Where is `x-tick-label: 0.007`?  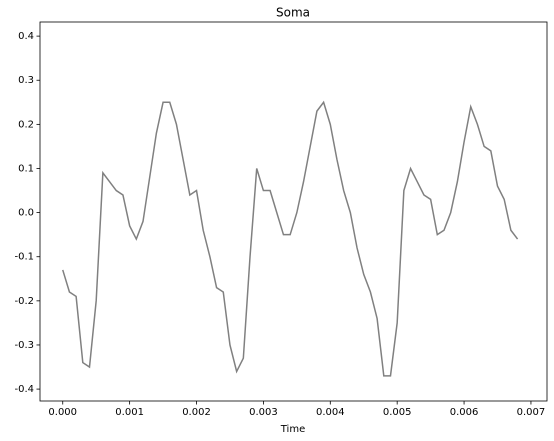
x-tick-label: 0.007 is located at coordinates (531, 412).